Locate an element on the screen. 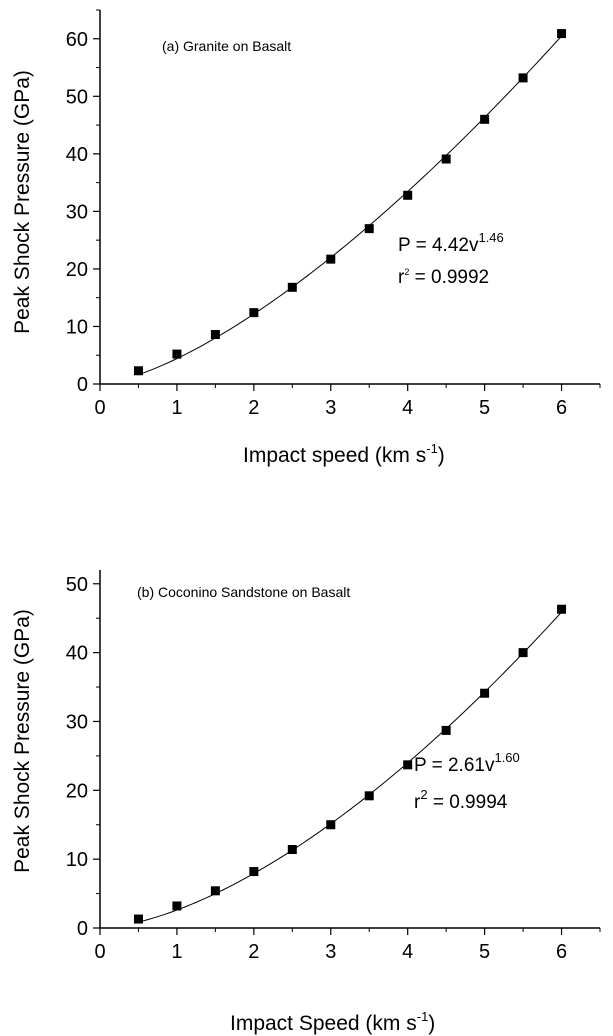 The image size is (613, 1036). x-axis-title: Impact speed (km s-1) is located at coordinates (344, 454).